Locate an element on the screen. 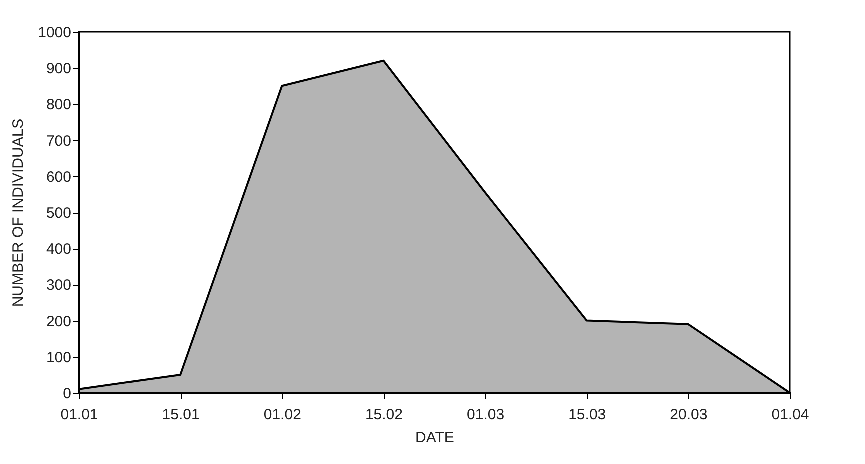  y-tick-label: 1000 is located at coordinates (55, 33).